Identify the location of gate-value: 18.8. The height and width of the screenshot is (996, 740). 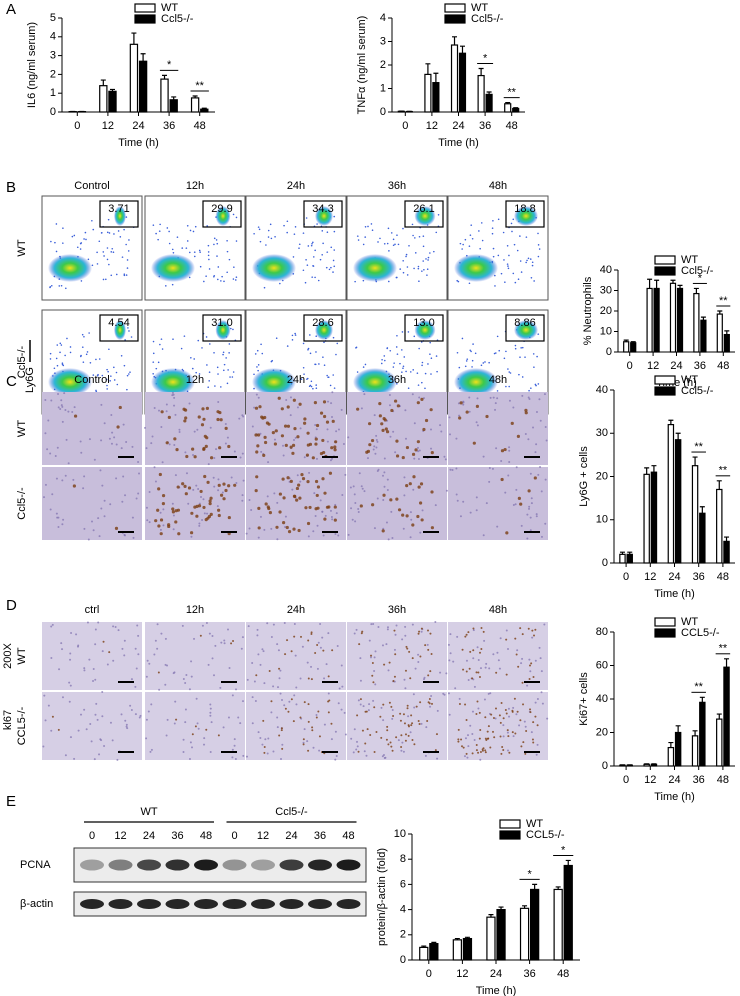
(524, 209).